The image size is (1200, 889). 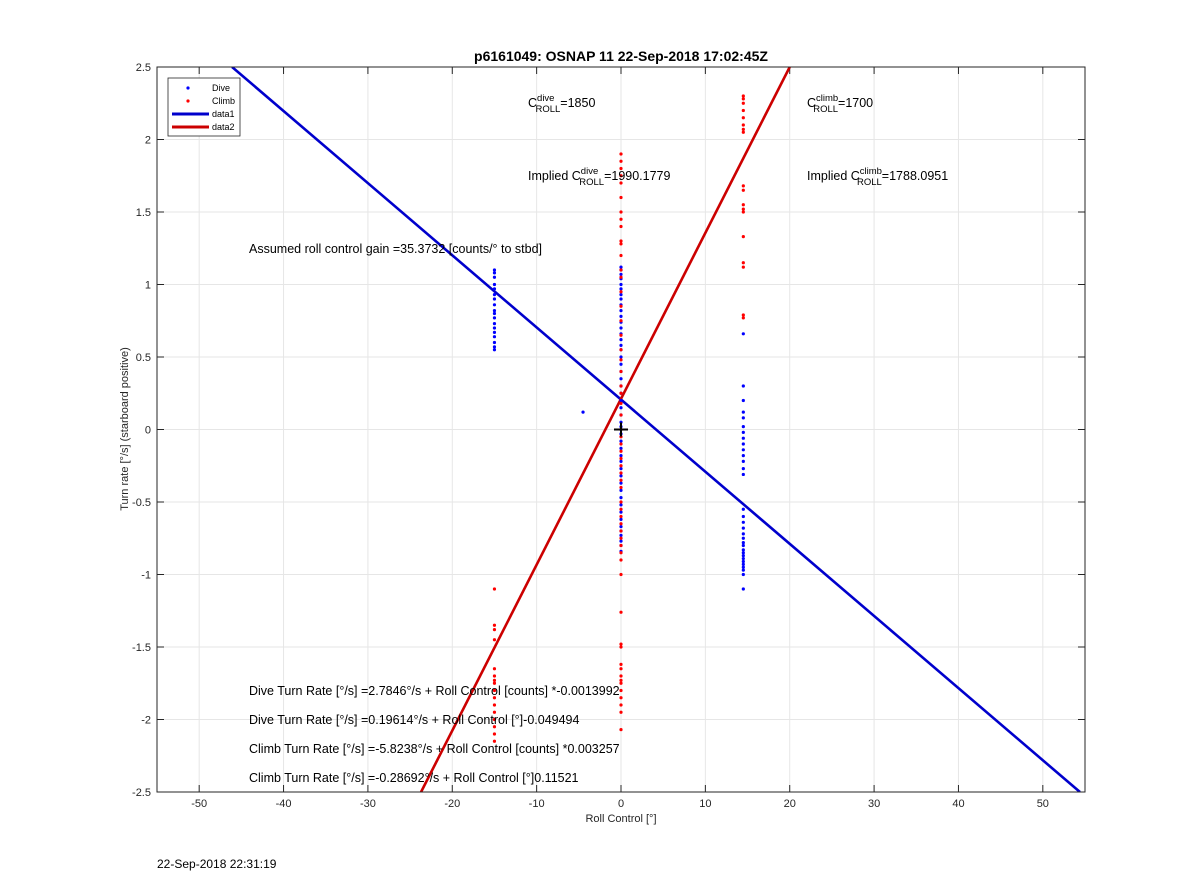 What do you see at coordinates (620, 819) in the screenshot?
I see `x-axis-label: Roll Control [°]` at bounding box center [620, 819].